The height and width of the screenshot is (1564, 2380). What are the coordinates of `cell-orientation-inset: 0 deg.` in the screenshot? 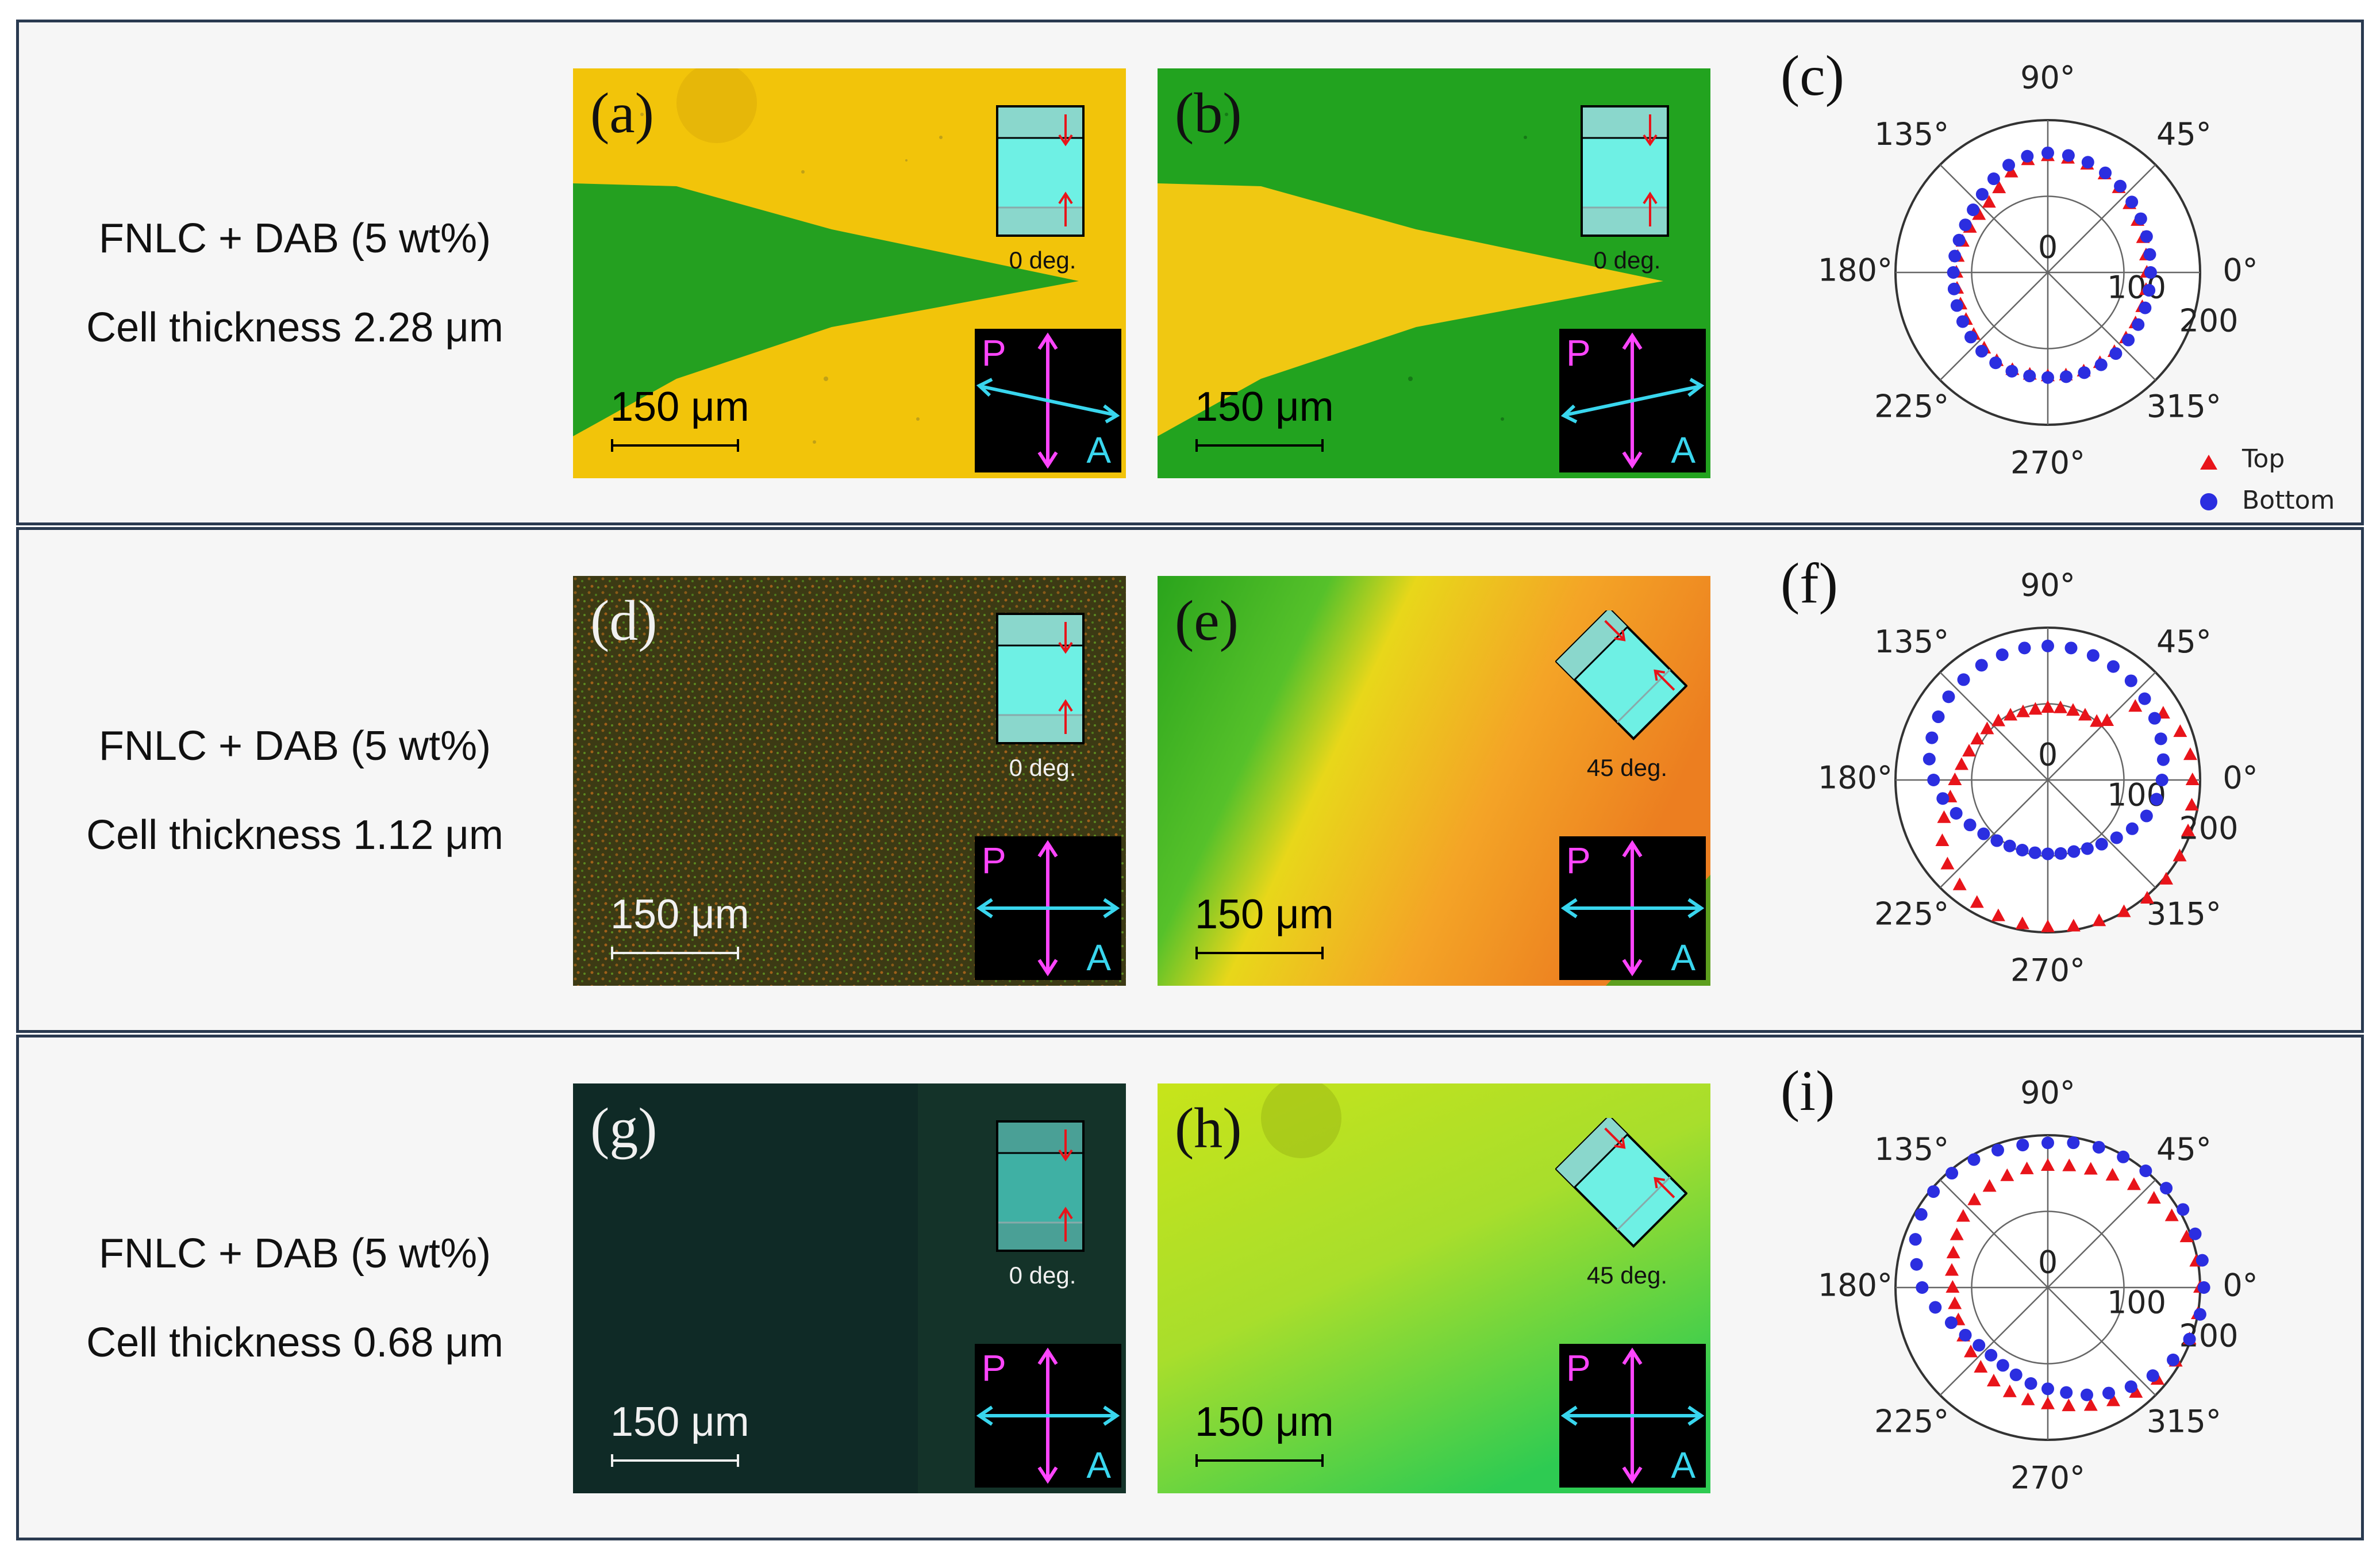 It's located at (1042, 188).